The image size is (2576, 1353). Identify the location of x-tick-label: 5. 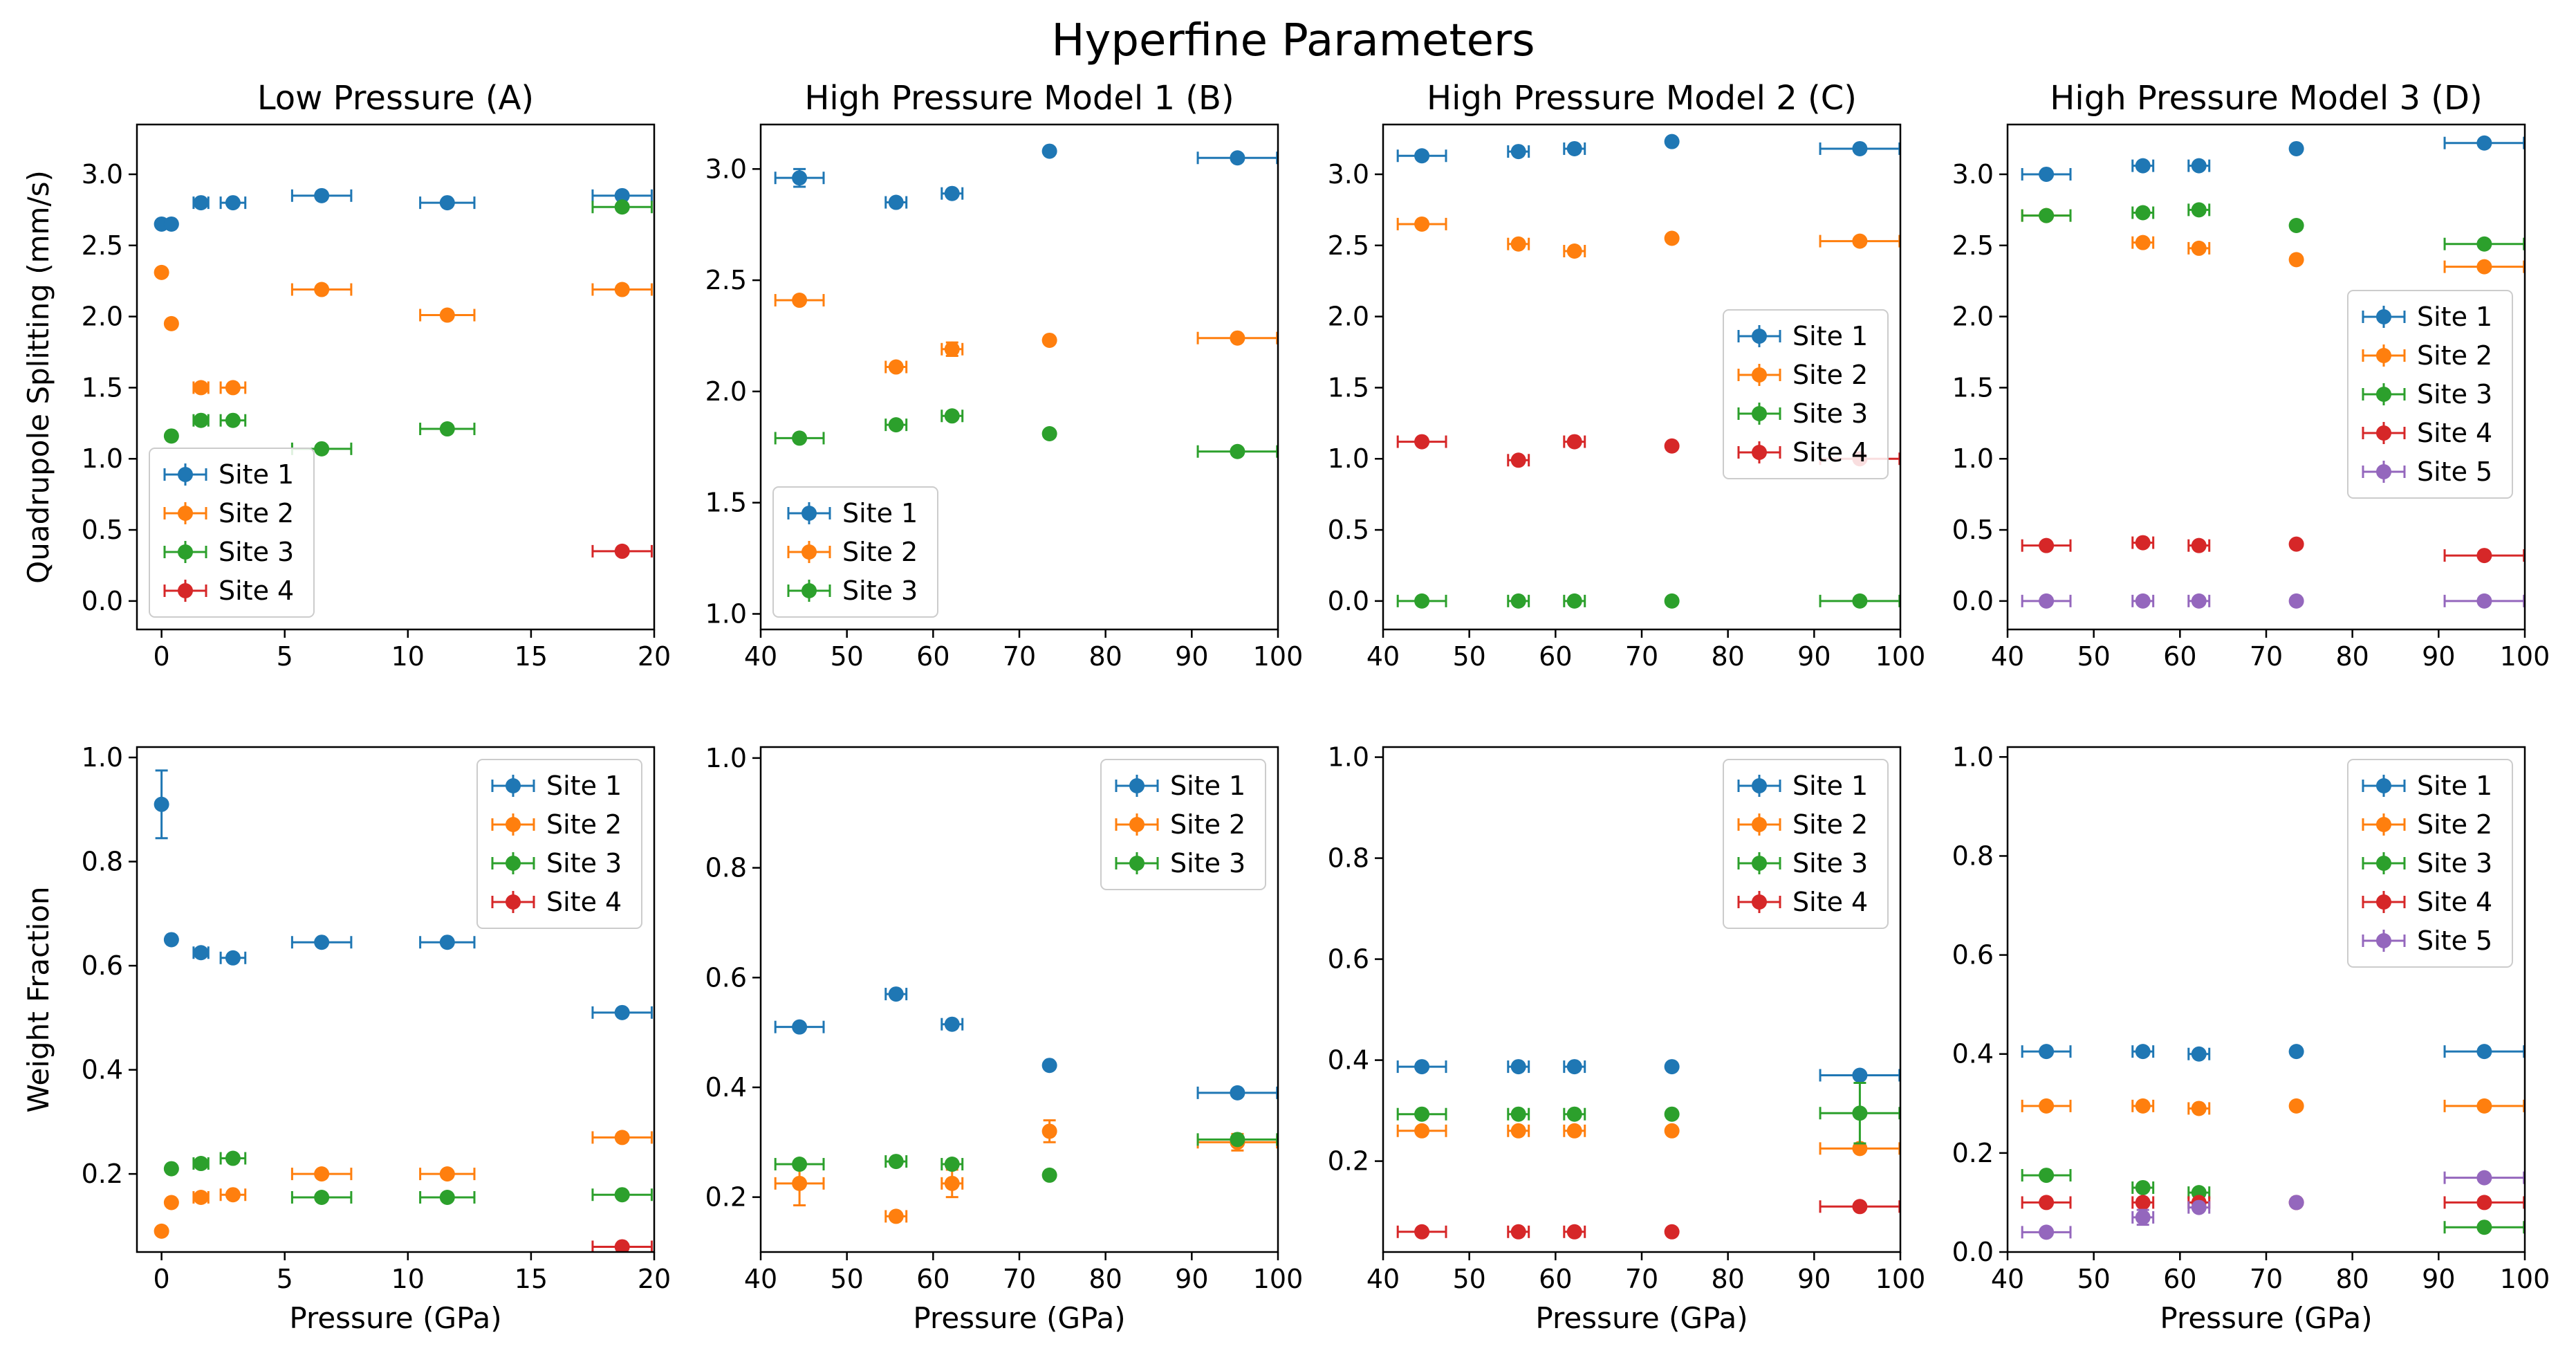
(285, 1279).